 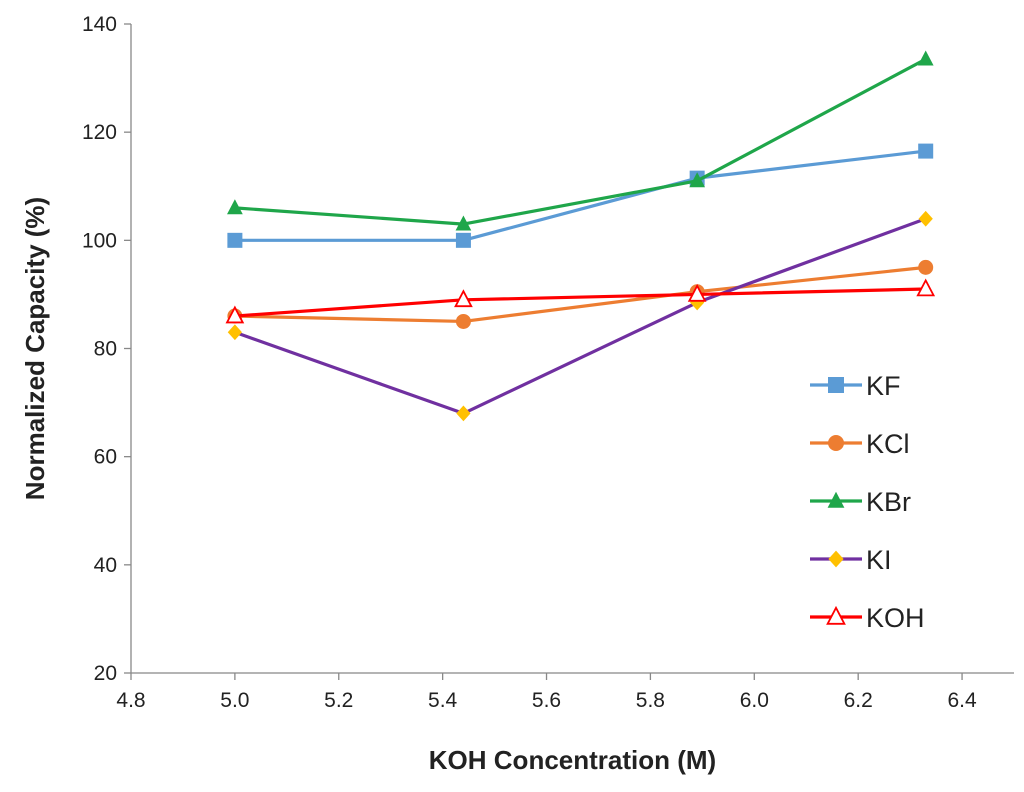 I want to click on x-axis-title: KOH Concentration (M), so click(x=572, y=760).